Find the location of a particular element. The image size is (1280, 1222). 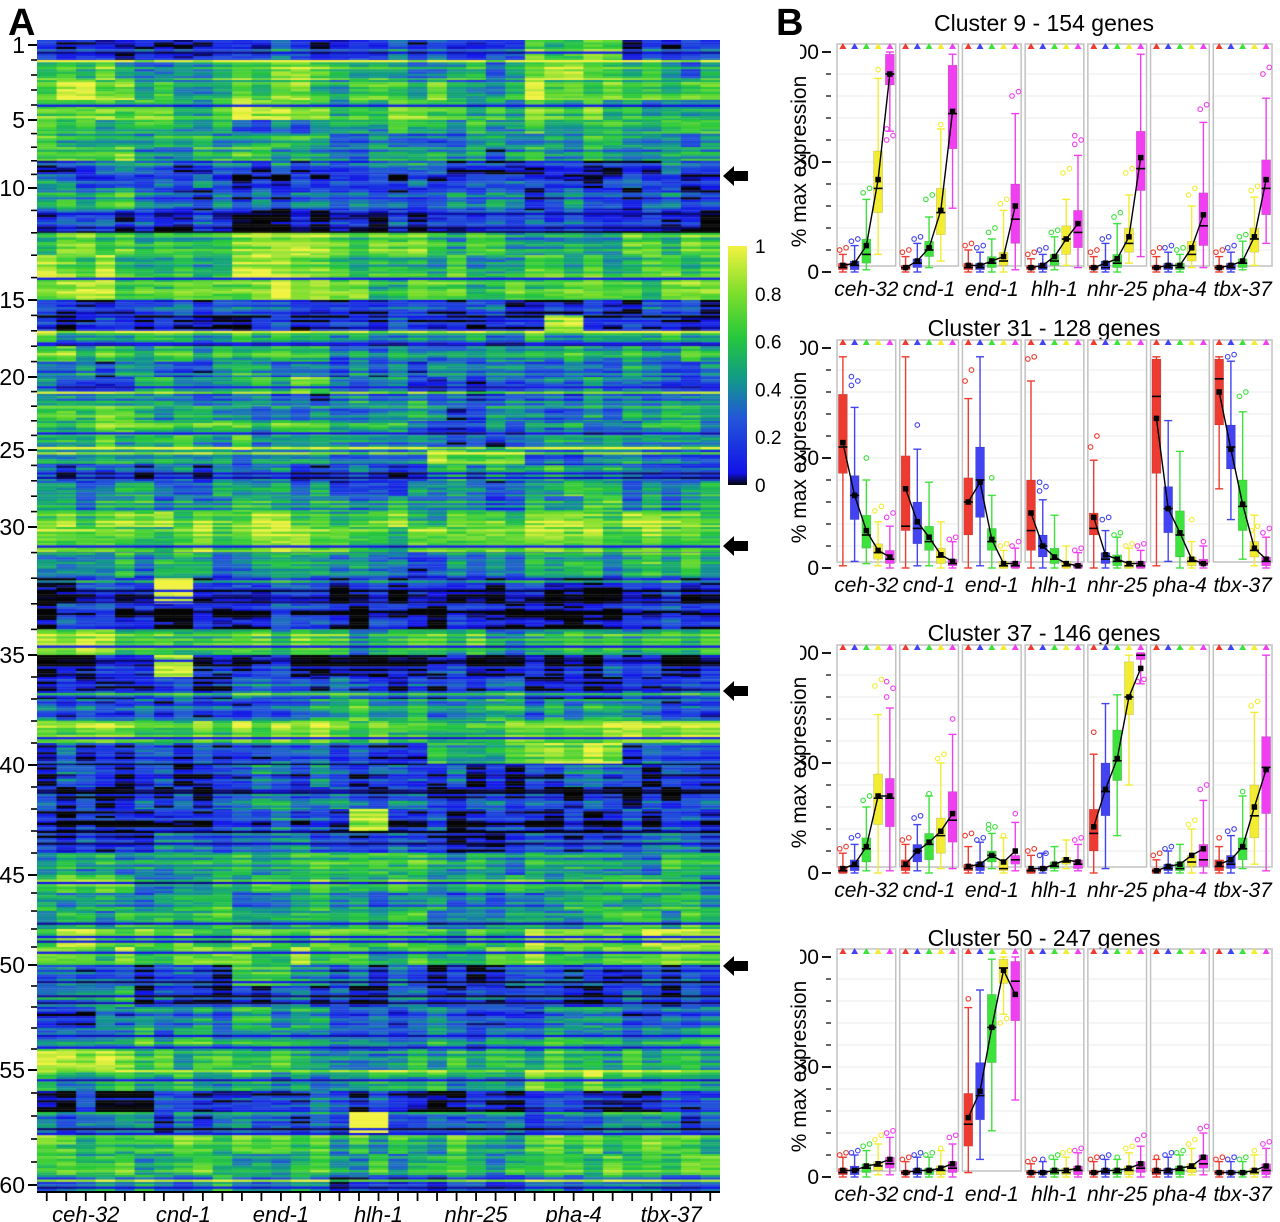

cluster-arrow-icon is located at coordinates (735, 691).